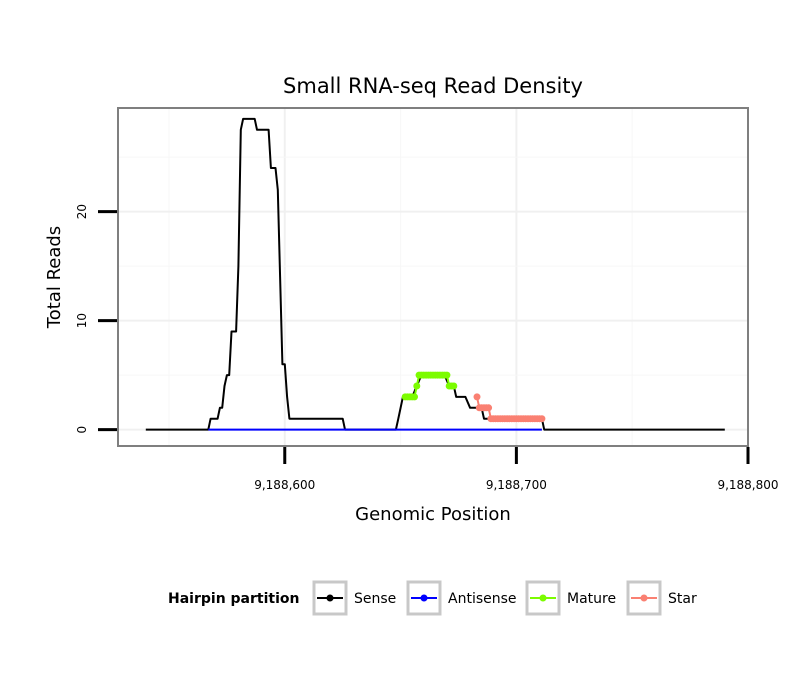  What do you see at coordinates (429, 386) in the screenshot?
I see `series-mature` at bounding box center [429, 386].